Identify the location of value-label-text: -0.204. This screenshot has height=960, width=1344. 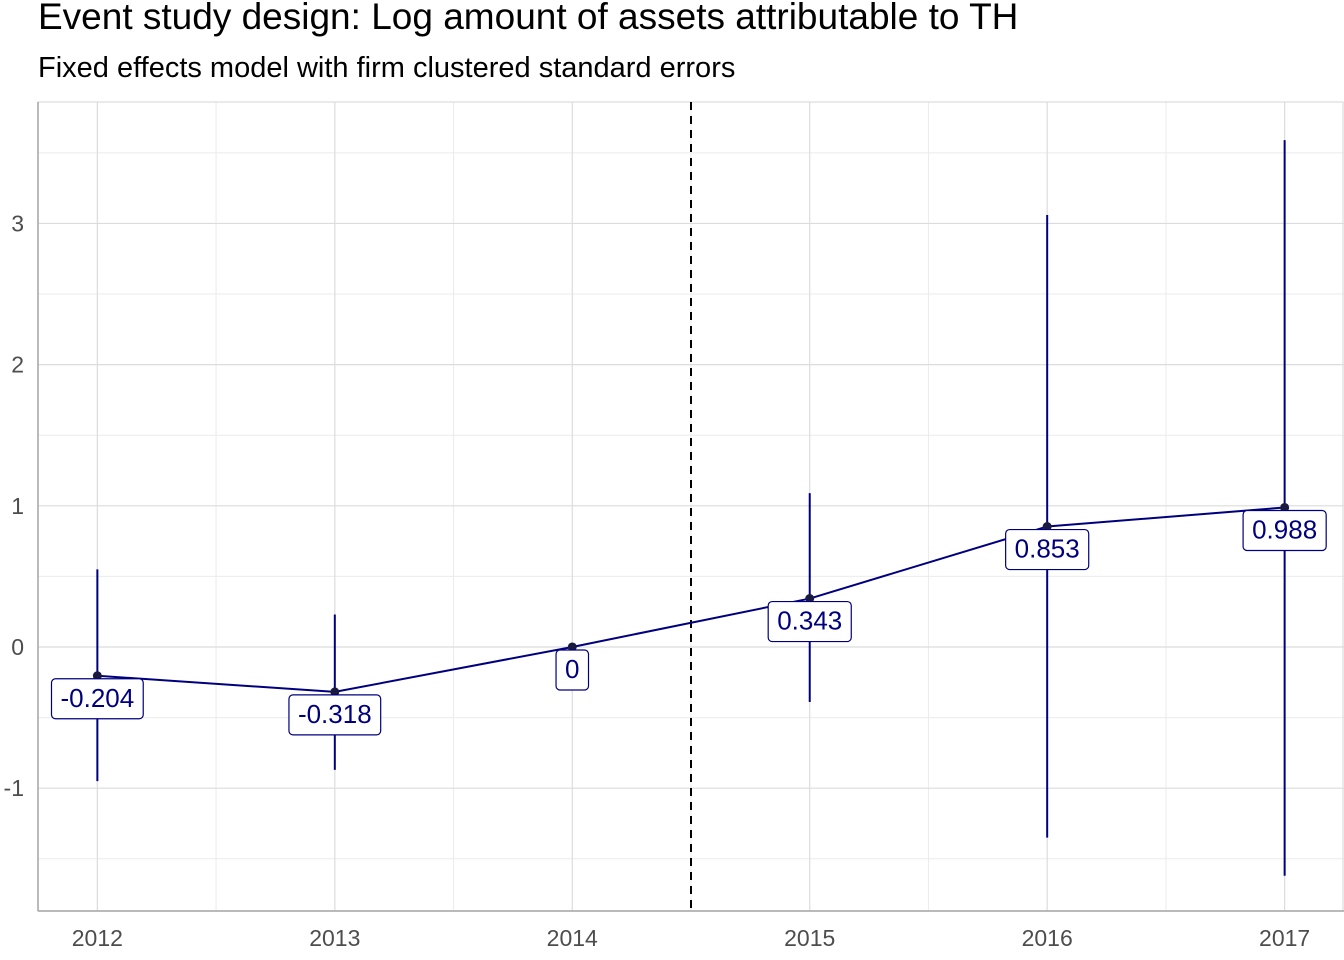
(97, 698).